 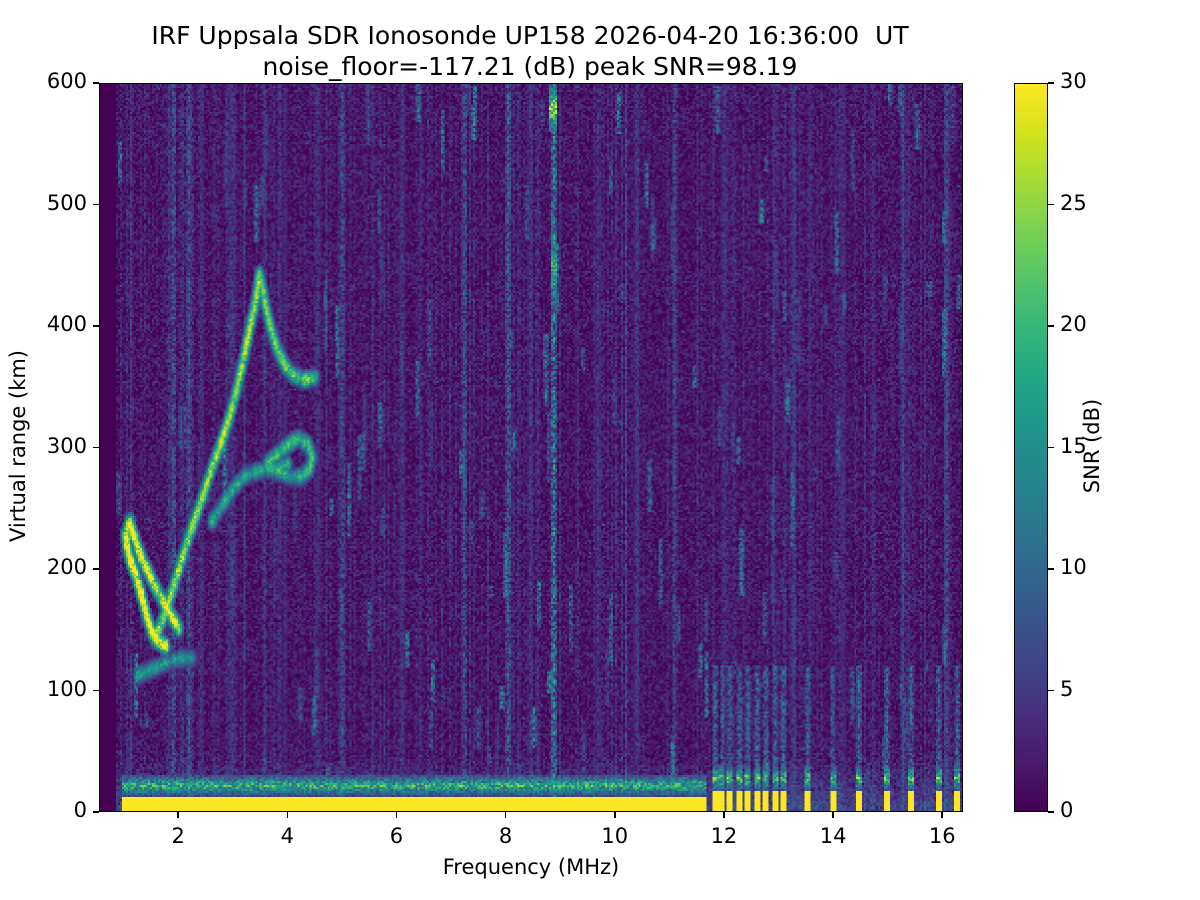 What do you see at coordinates (530, 66) in the screenshot?
I see `title-line-2: noise_floor=-117.21 (dB) peak SNR=98.19` at bounding box center [530, 66].